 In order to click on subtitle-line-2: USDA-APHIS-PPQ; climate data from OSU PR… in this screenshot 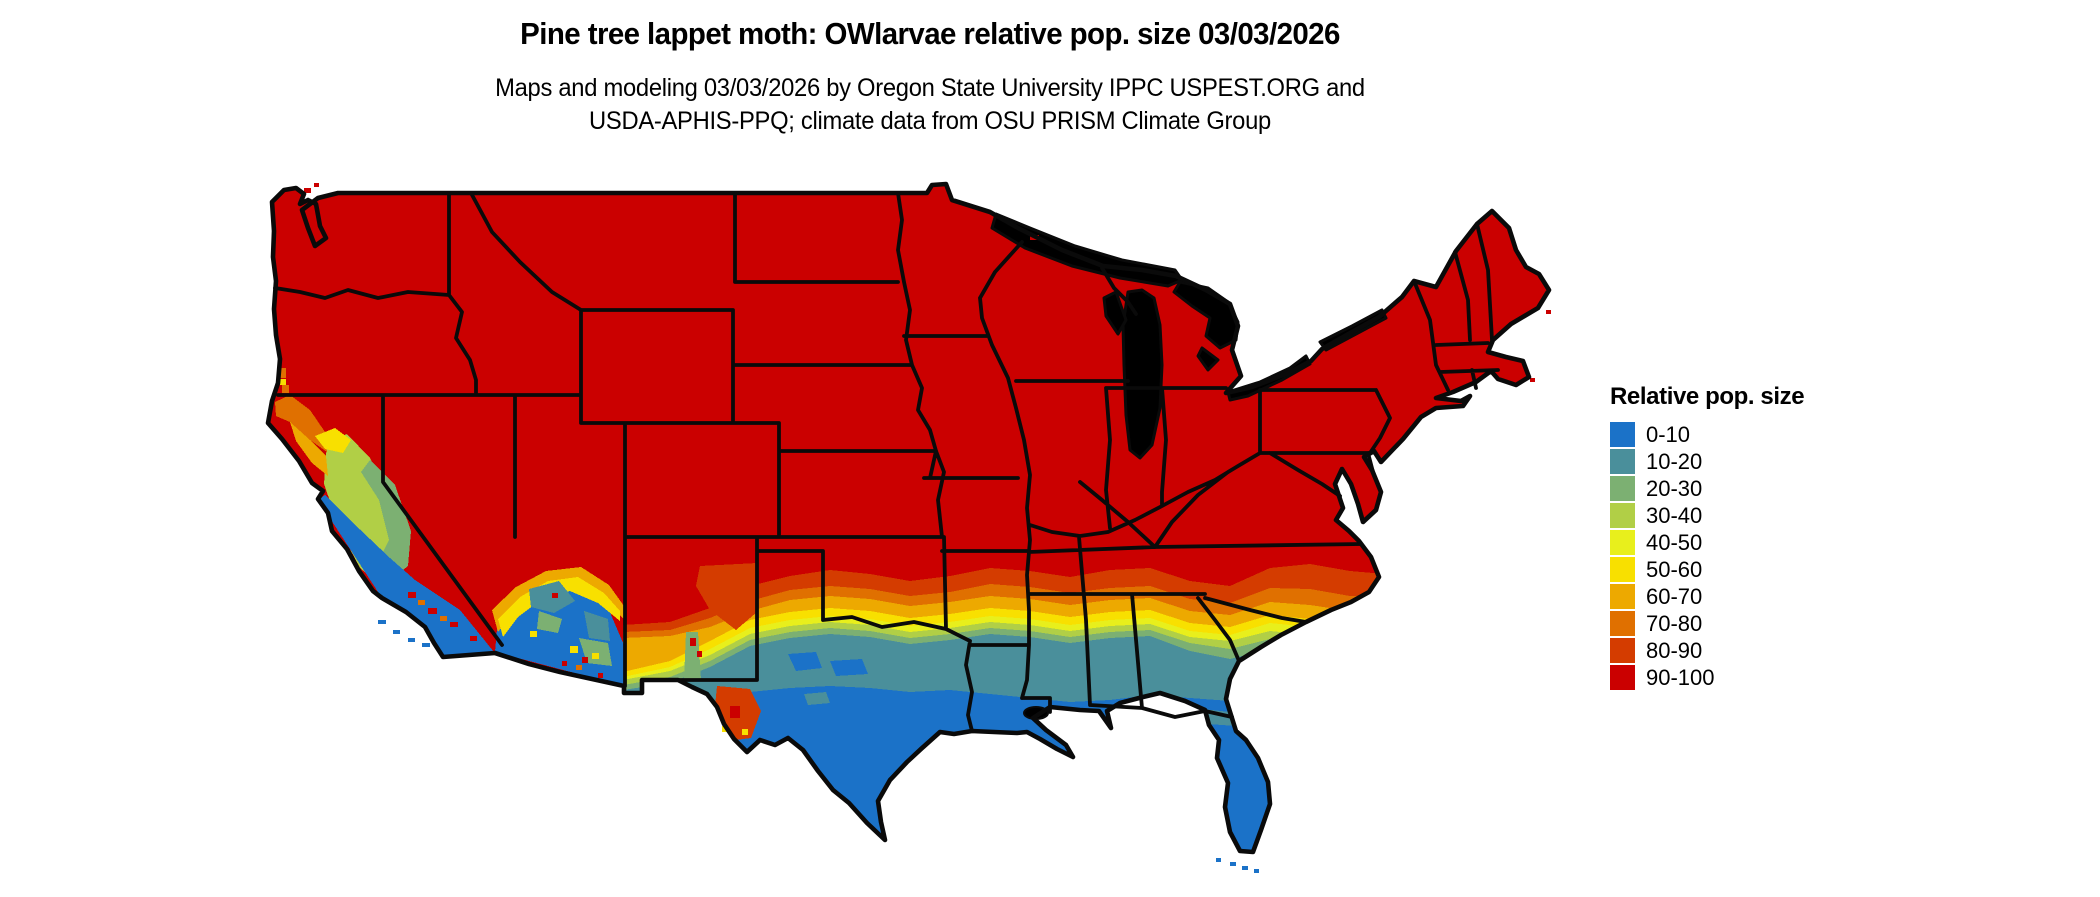, I will do `click(930, 121)`.